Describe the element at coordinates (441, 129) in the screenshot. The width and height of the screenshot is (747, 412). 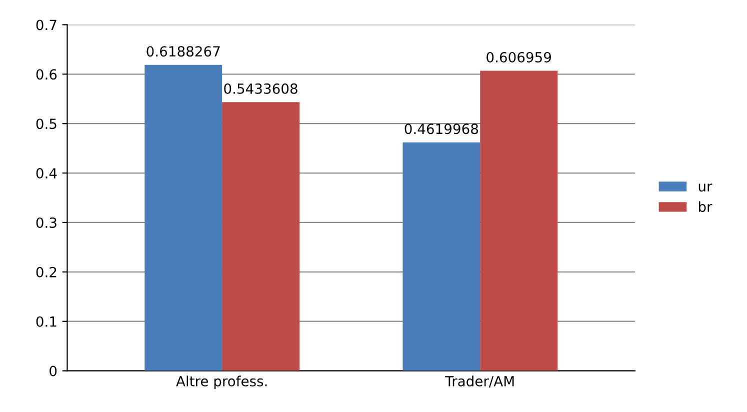
I see `data-label: 0.4619968` at that location.